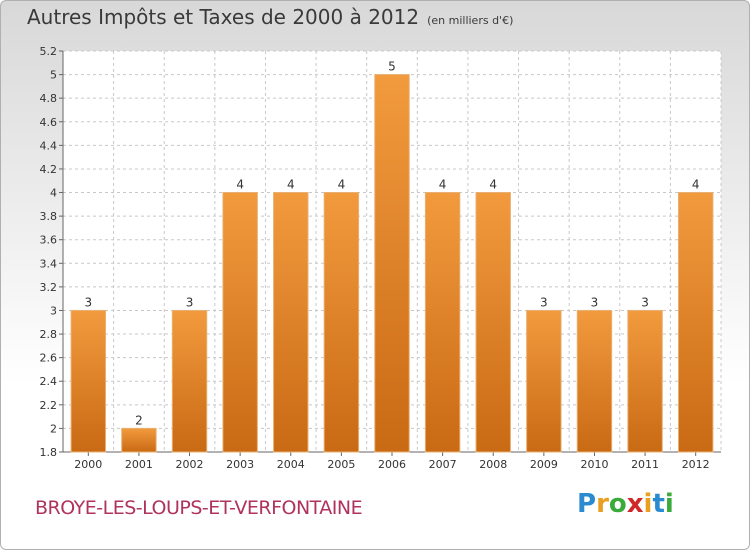 The image size is (750, 550). What do you see at coordinates (658, 504) in the screenshot?
I see `logo-letter: t` at bounding box center [658, 504].